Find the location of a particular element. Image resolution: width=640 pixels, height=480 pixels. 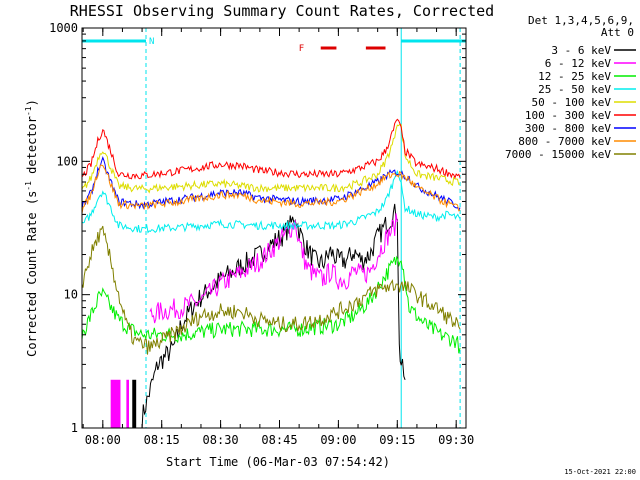

y-tick-label-2: 100 is located at coordinates (67, 161).